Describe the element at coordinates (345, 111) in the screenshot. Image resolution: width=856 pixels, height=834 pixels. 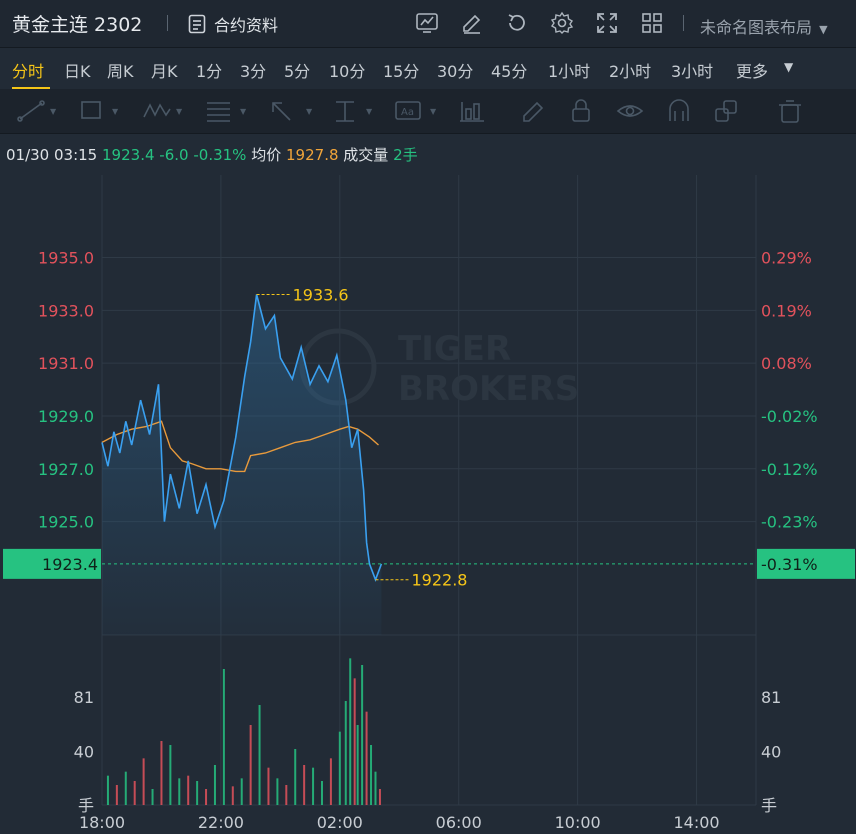
I see `vertical-line-tool-icon` at that location.